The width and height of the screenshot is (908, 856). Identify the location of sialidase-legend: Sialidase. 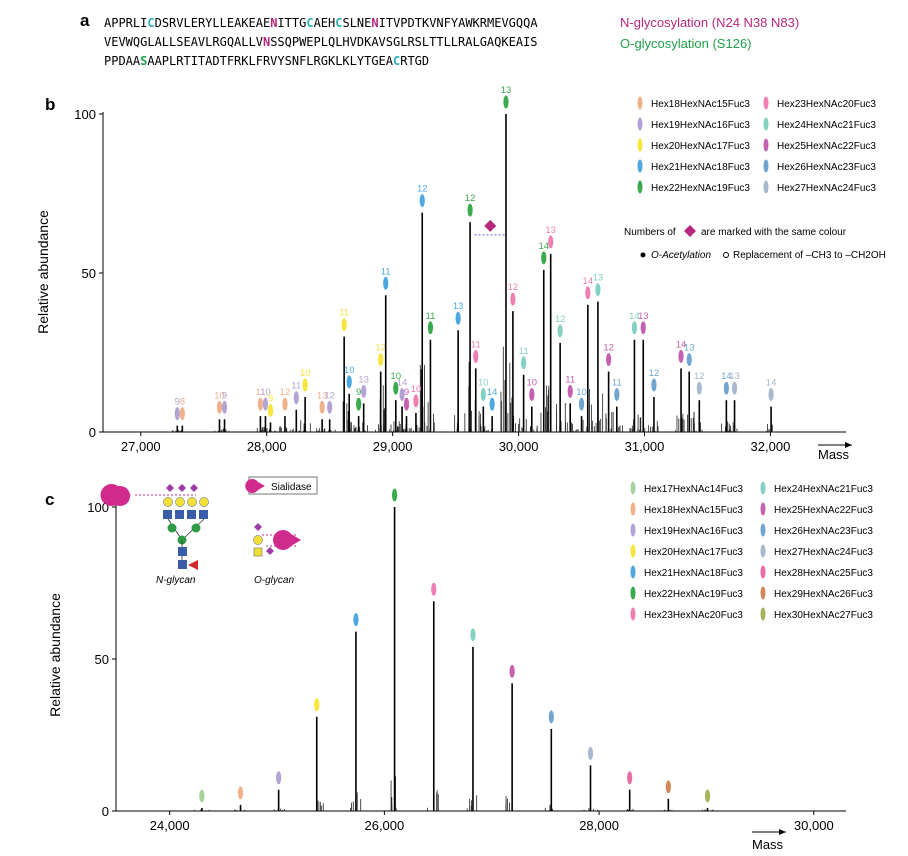
(281, 485).